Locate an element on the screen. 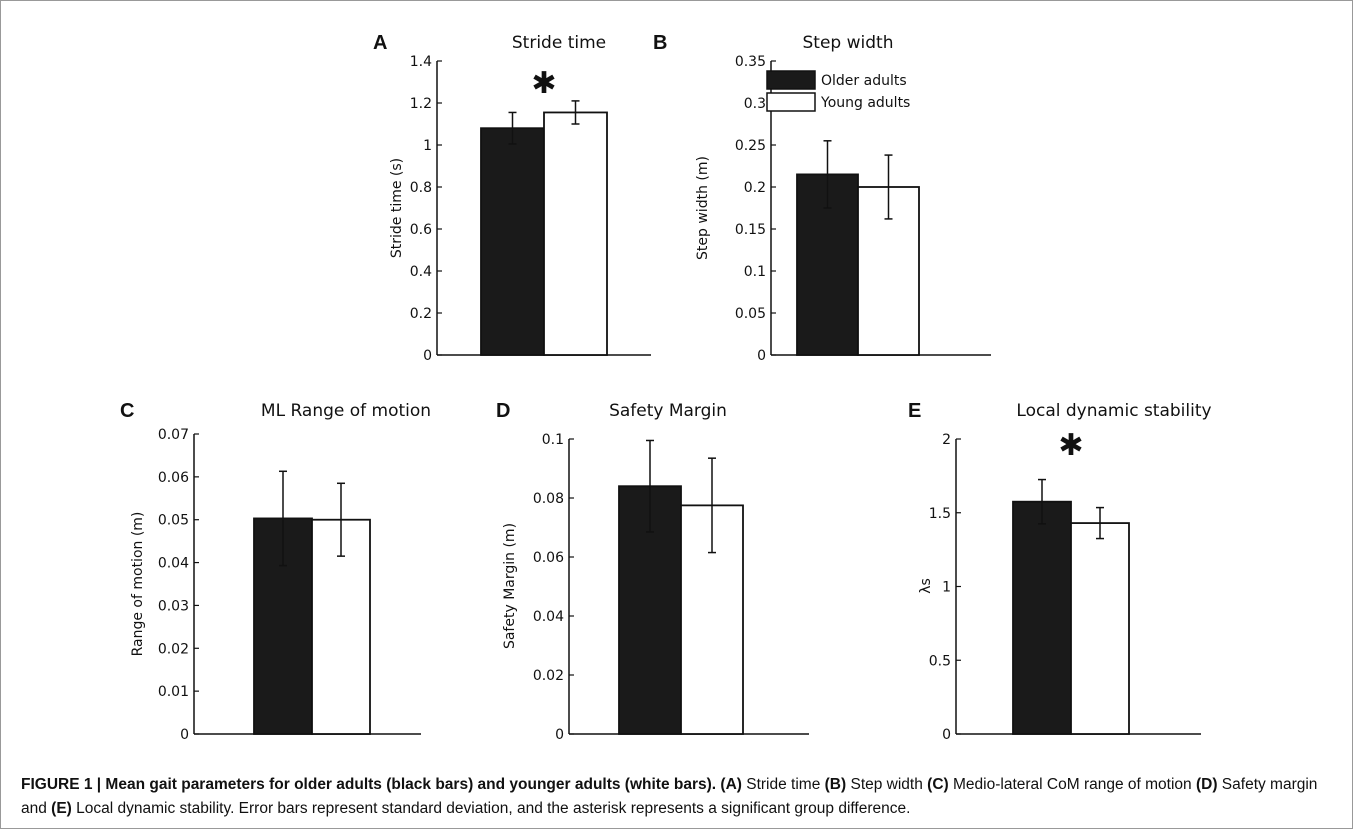 The image size is (1355, 831). panel-e-y-tick-label: 2 is located at coordinates (946, 440).